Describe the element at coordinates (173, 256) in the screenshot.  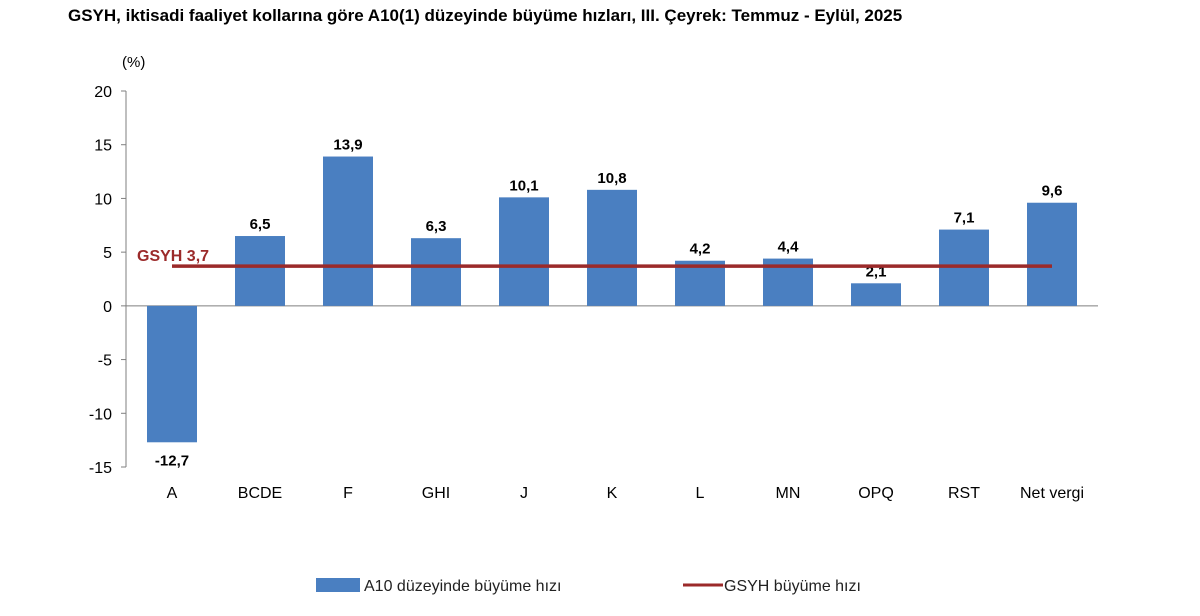
I see `gdp-line-label: GSYH 3,7` at that location.